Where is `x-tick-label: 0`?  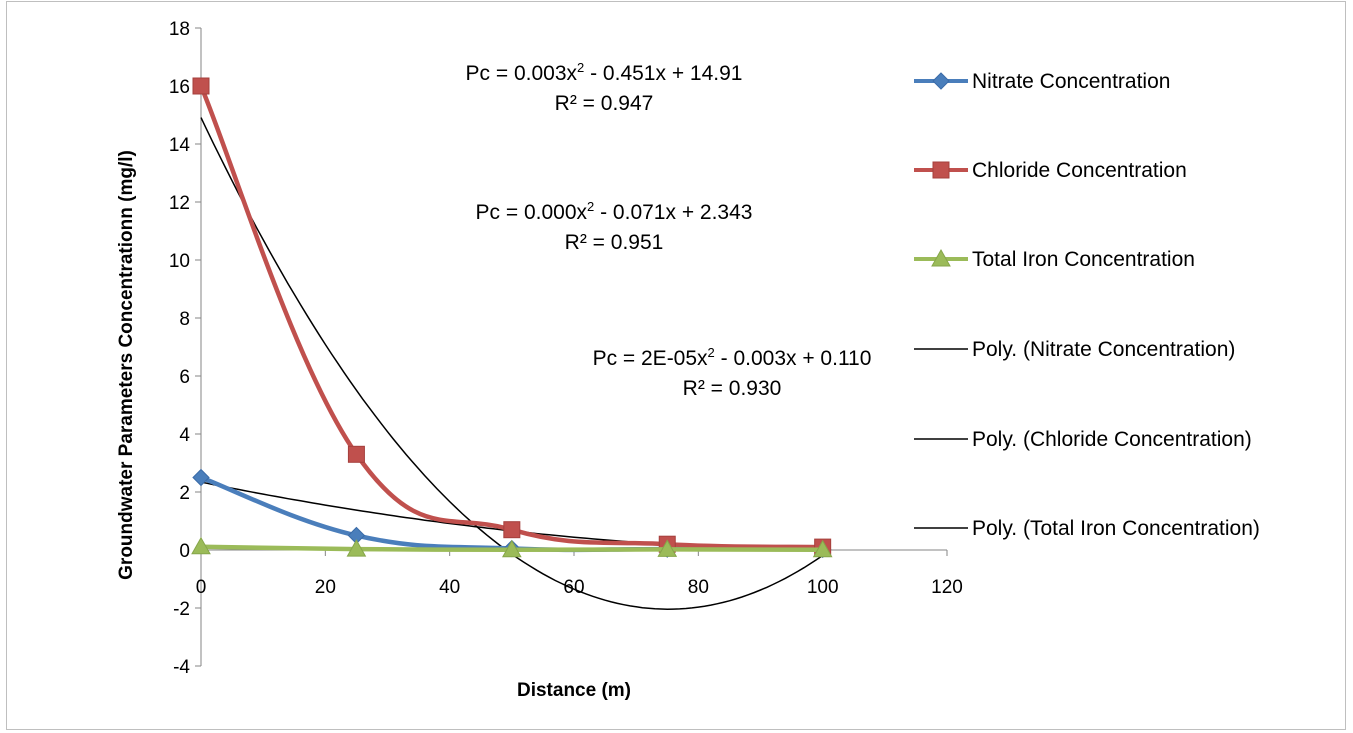 x-tick-label: 0 is located at coordinates (201, 587).